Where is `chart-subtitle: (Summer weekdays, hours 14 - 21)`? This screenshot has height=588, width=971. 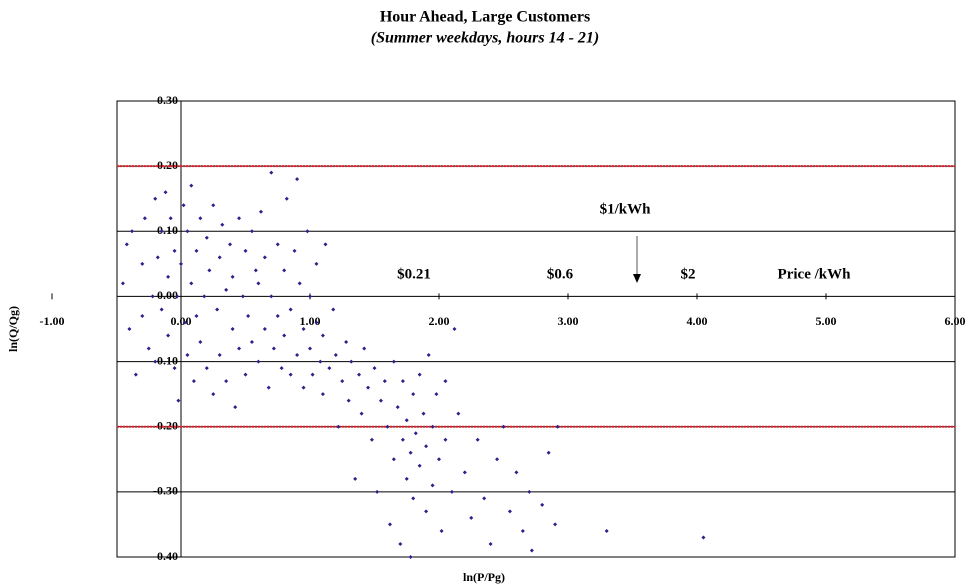
chart-subtitle: (Summer weekdays, hours 14 - 21) is located at coordinates (485, 38).